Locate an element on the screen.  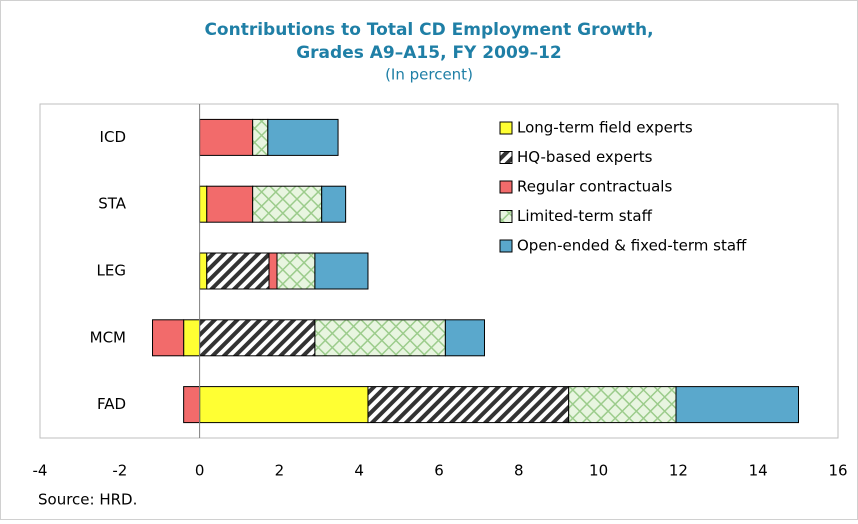
y-tick-label: FAD is located at coordinates (111, 404).